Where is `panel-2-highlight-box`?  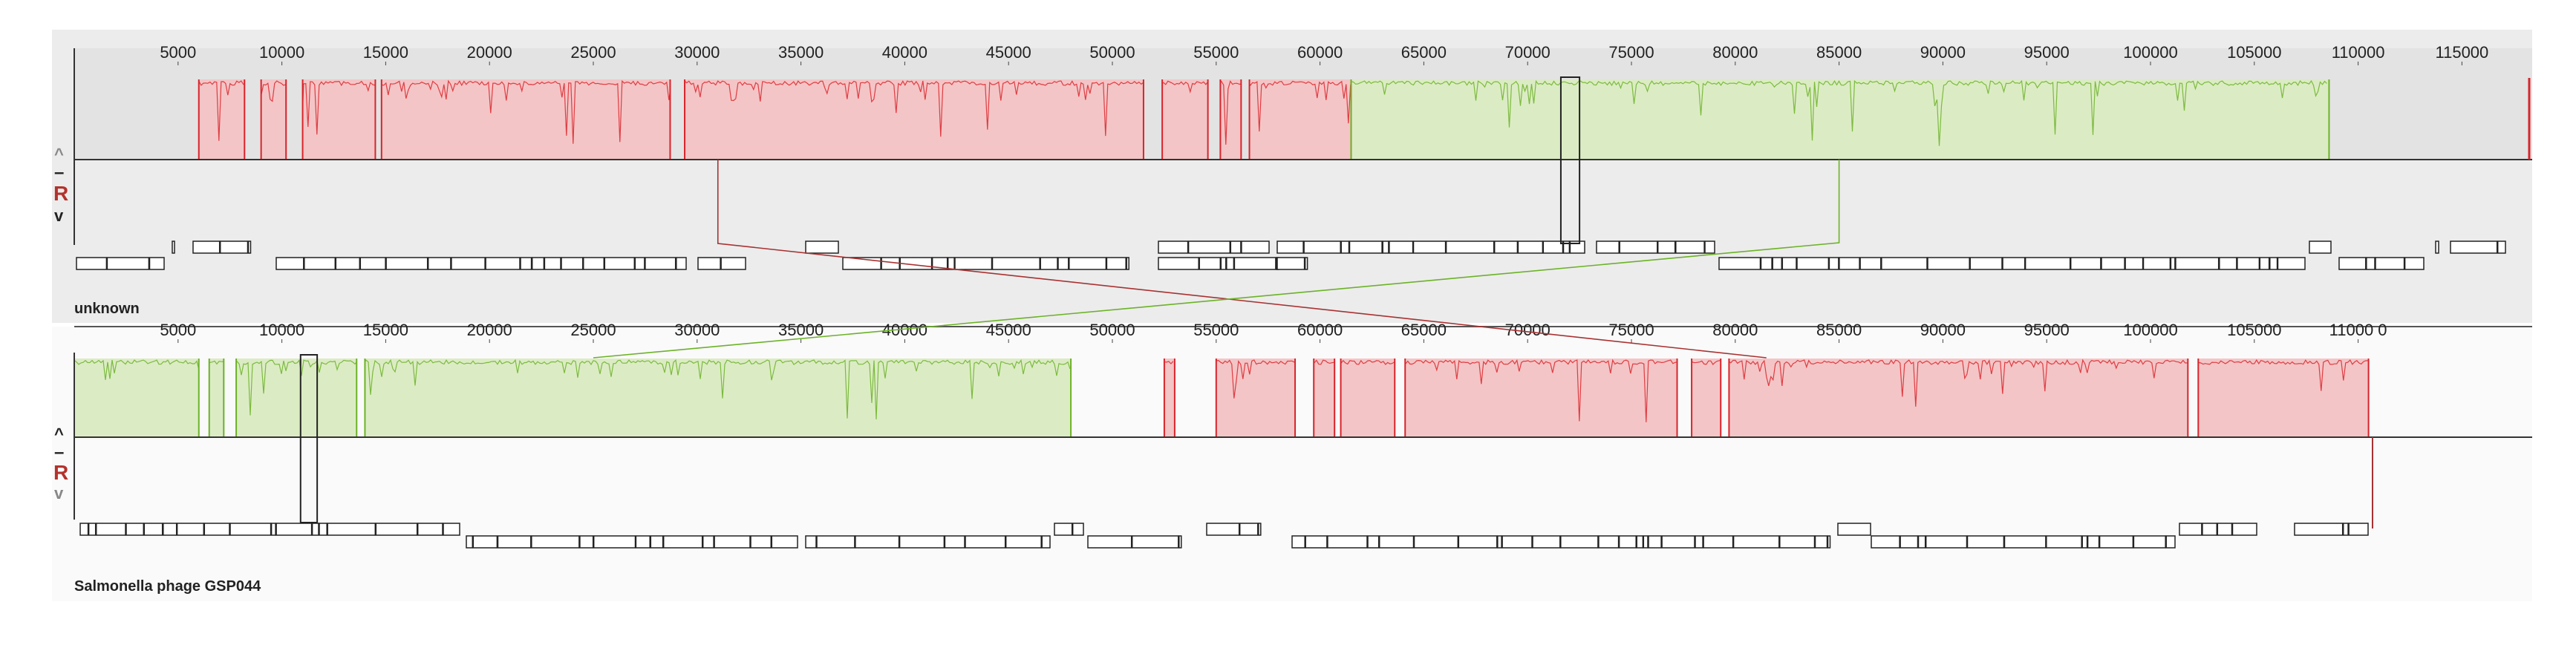
panel-2-highlight-box is located at coordinates (309, 438).